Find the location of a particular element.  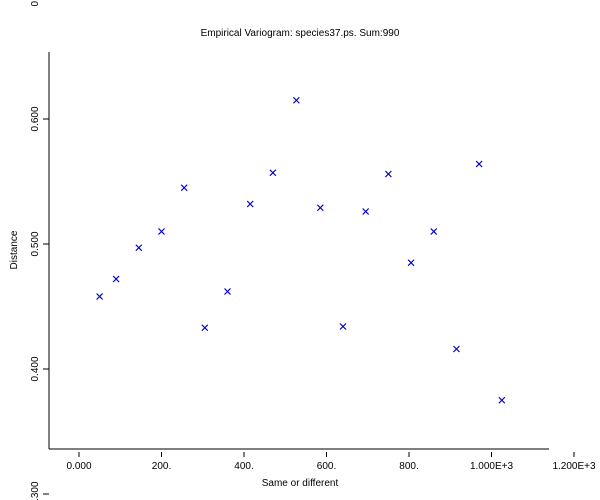

x-tick-label: 1.200E+3 is located at coordinates (574, 466).